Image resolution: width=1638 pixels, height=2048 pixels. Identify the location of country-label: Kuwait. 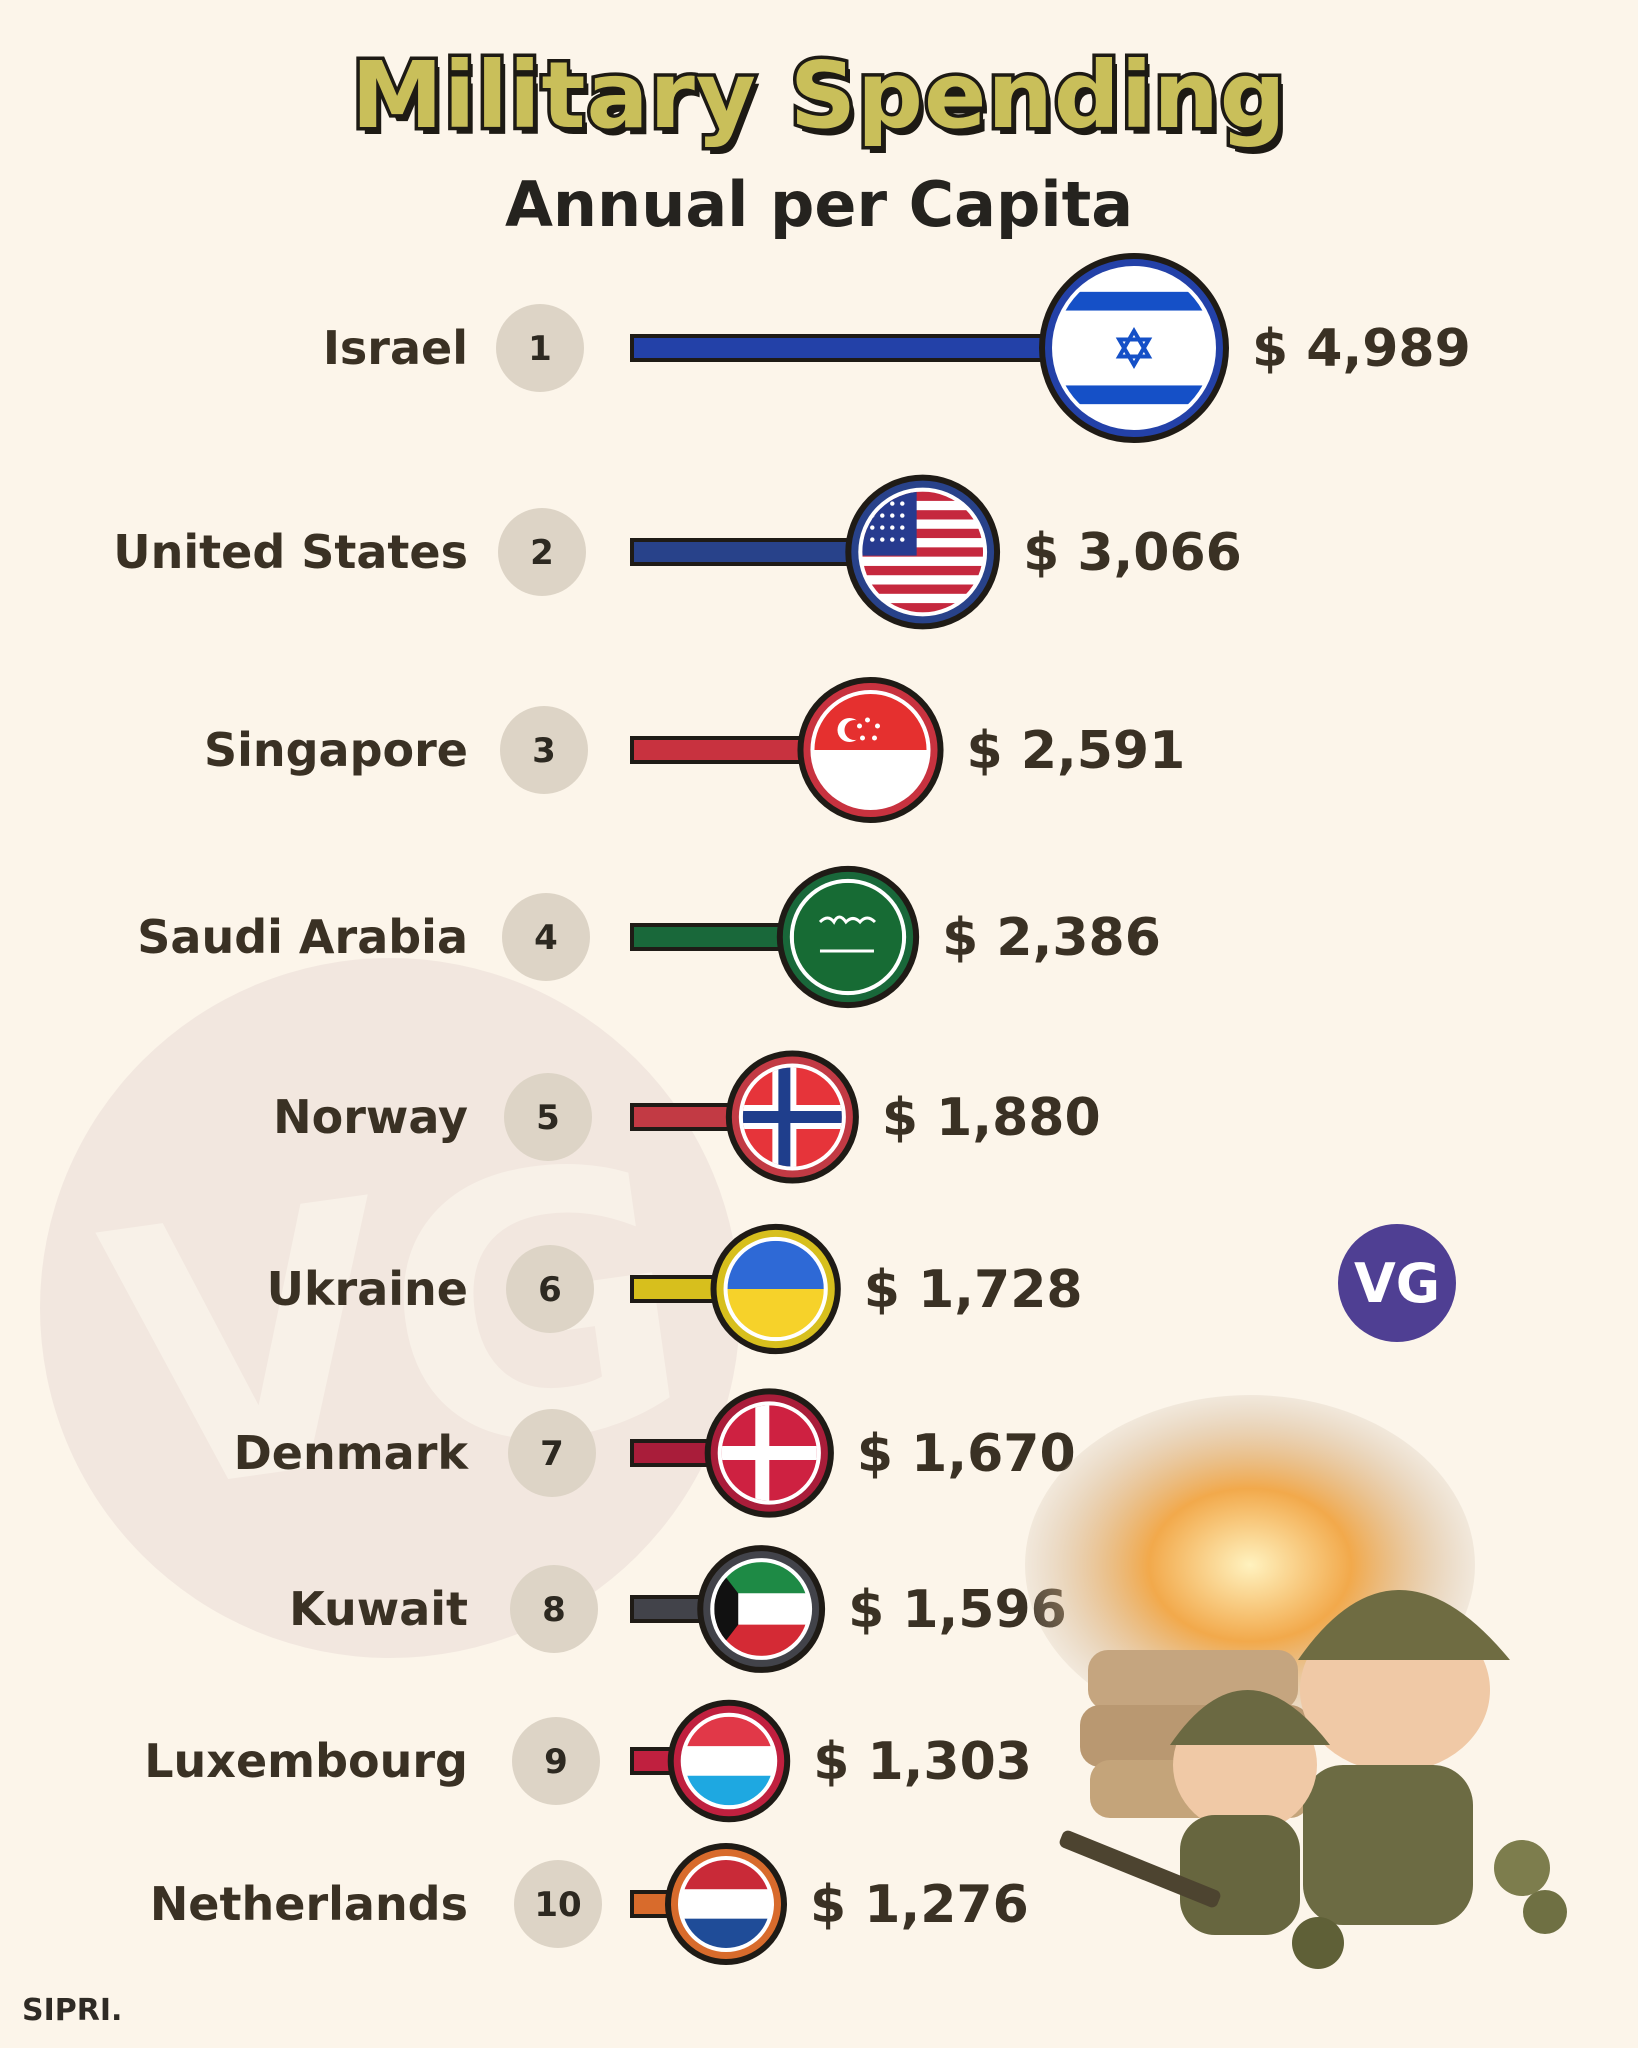
(378, 1609).